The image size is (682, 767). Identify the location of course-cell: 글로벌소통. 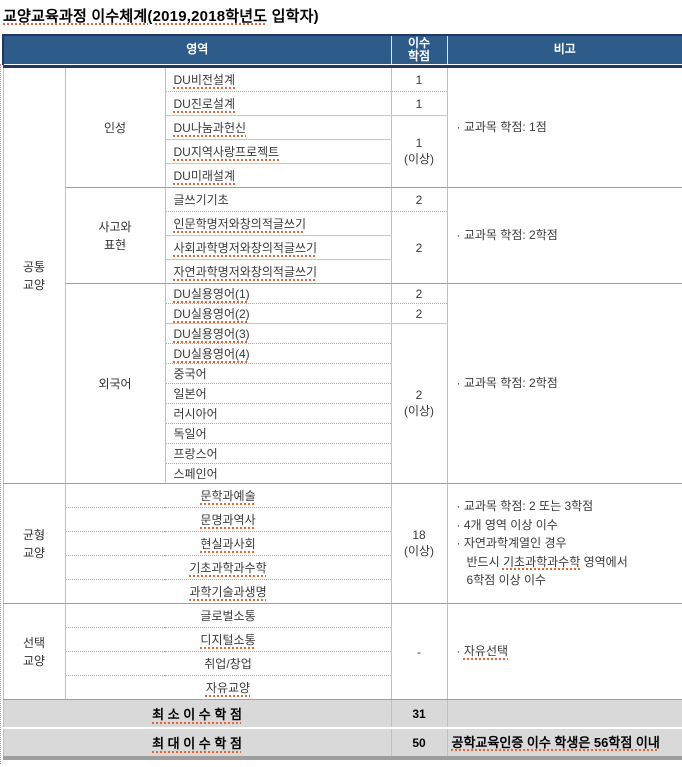
(228, 615).